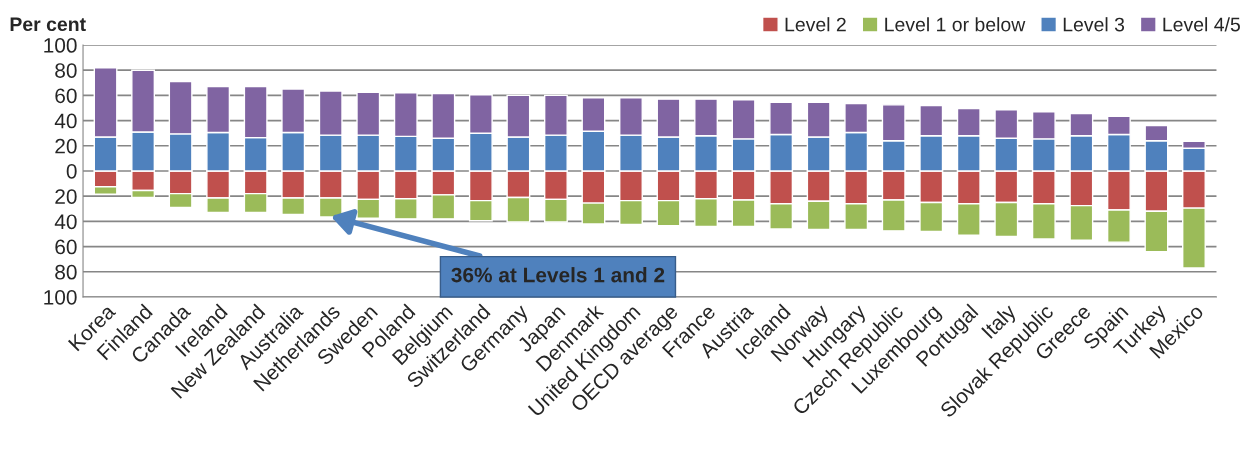  Describe the element at coordinates (1201, 24) in the screenshot. I see `legend-label: Level 4/5` at that location.